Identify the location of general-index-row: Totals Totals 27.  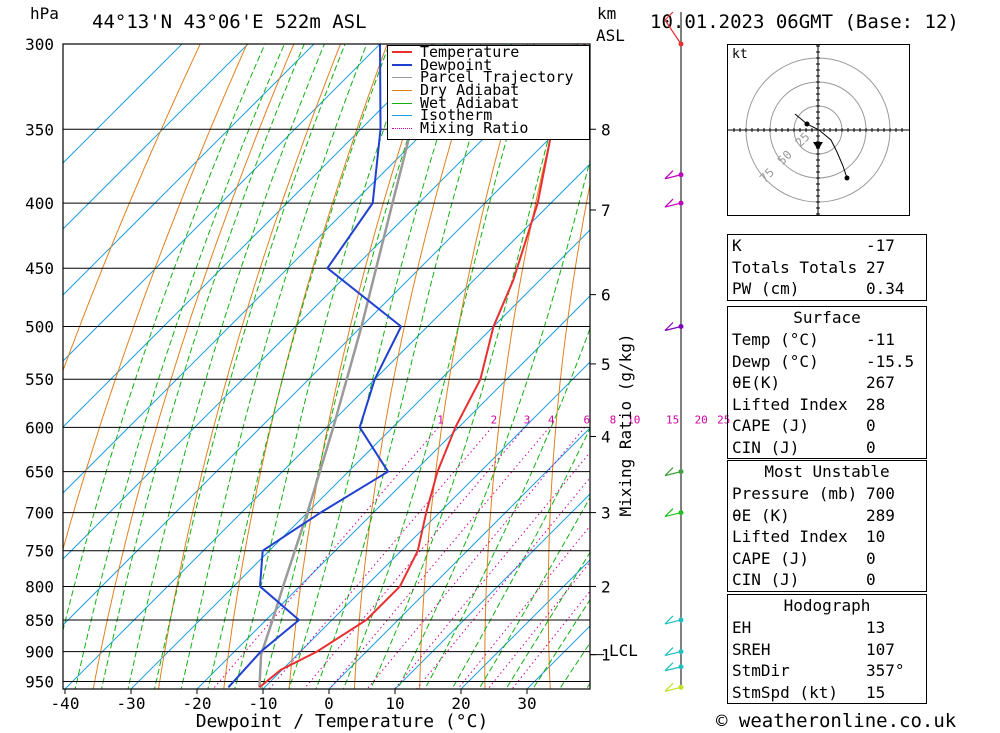
(827, 268).